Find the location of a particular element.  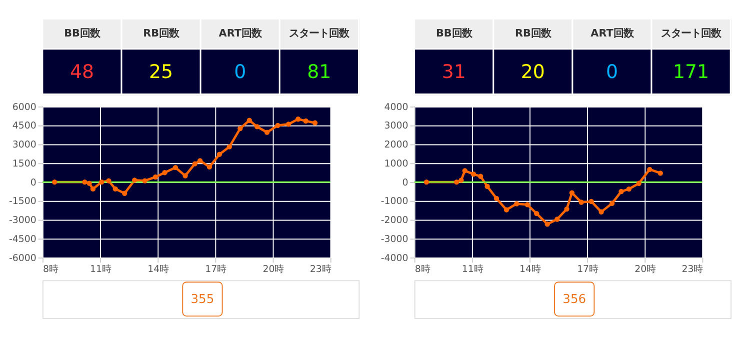

y-tick-label: 1500 is located at coordinates (24, 164).